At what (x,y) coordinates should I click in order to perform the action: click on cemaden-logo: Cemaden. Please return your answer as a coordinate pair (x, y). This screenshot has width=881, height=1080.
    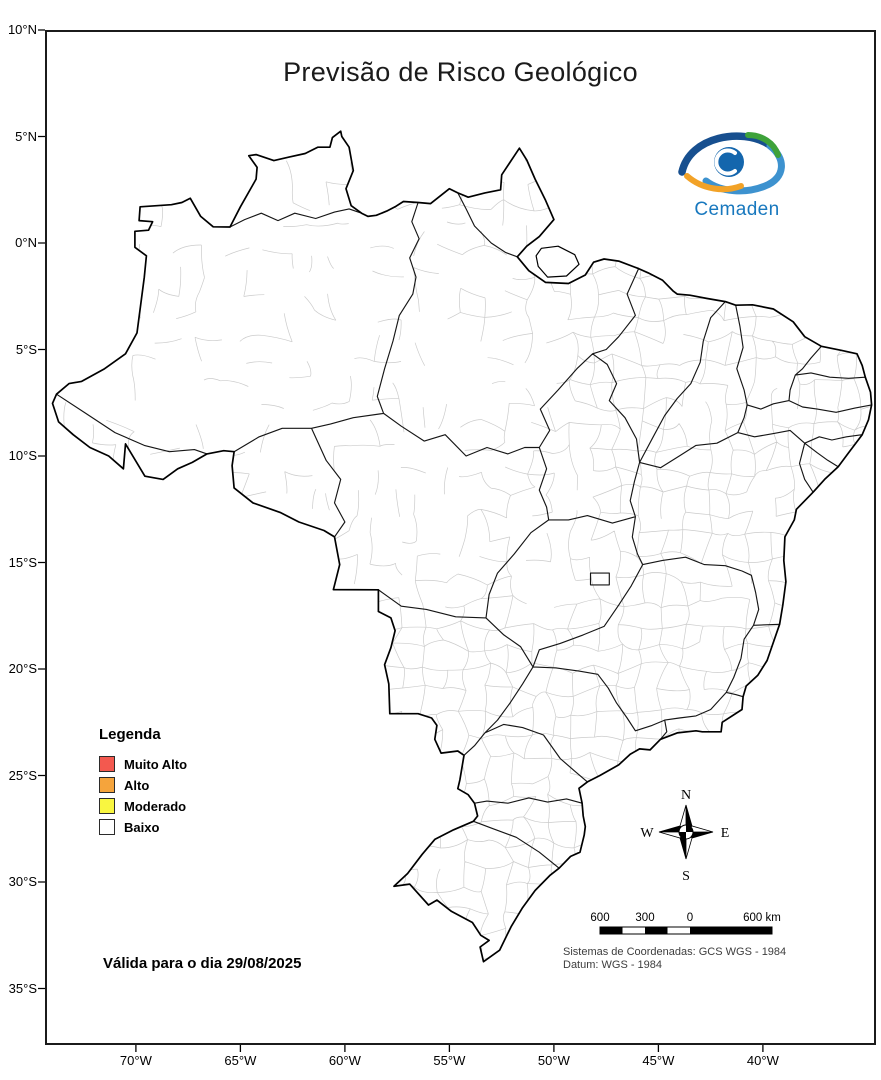
    Looking at the image, I should click on (737, 170).